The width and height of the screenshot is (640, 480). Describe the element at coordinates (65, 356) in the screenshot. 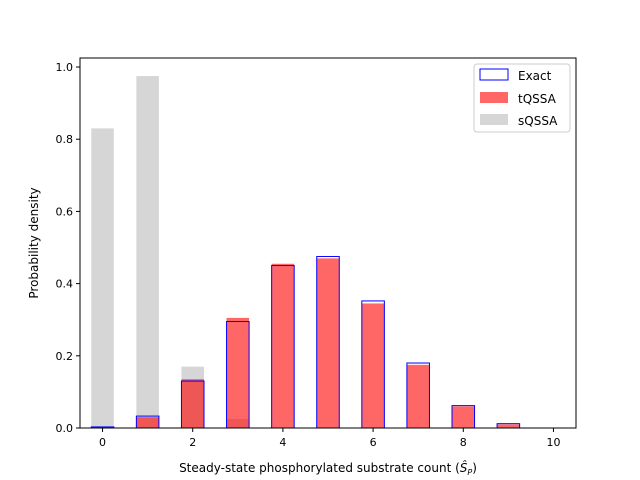

I see `y-tick-label: 0.2` at that location.